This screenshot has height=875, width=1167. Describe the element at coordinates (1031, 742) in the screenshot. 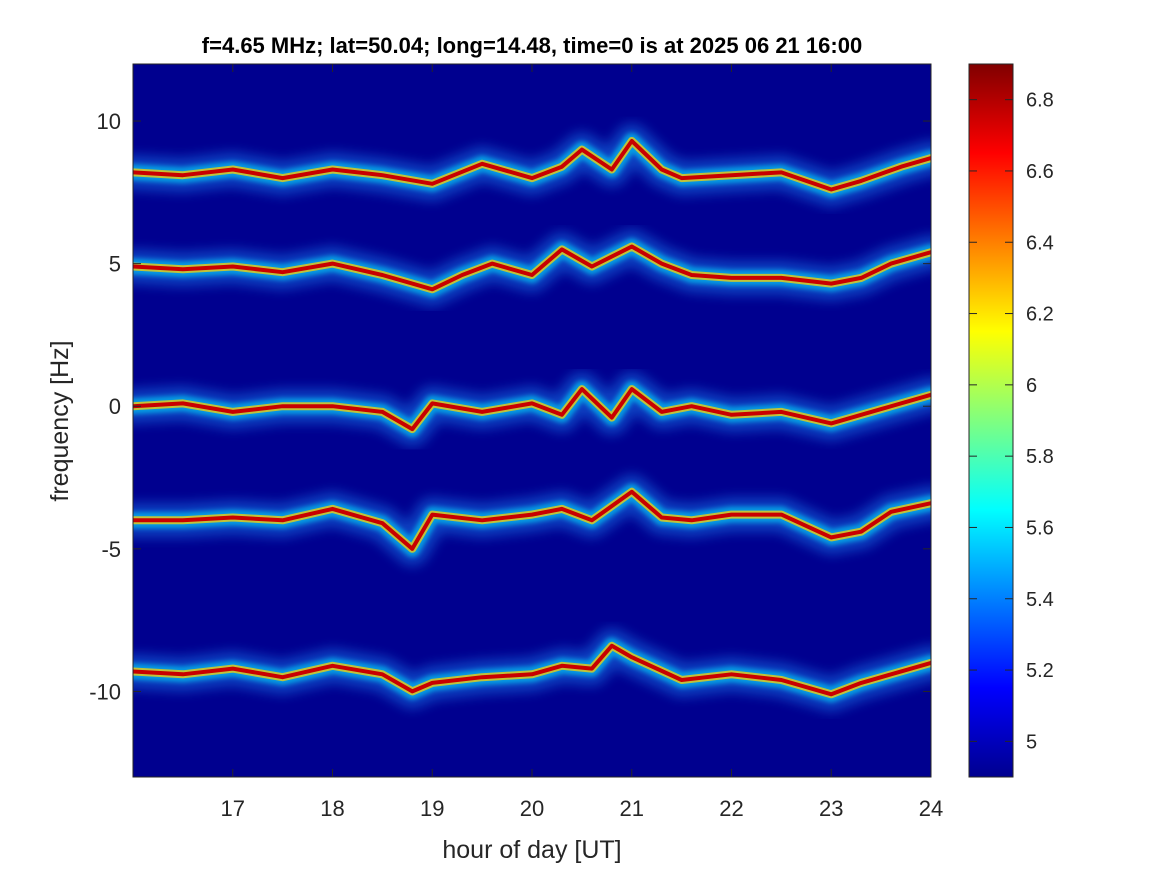

I see `colorbar-tick-label: 5` at that location.